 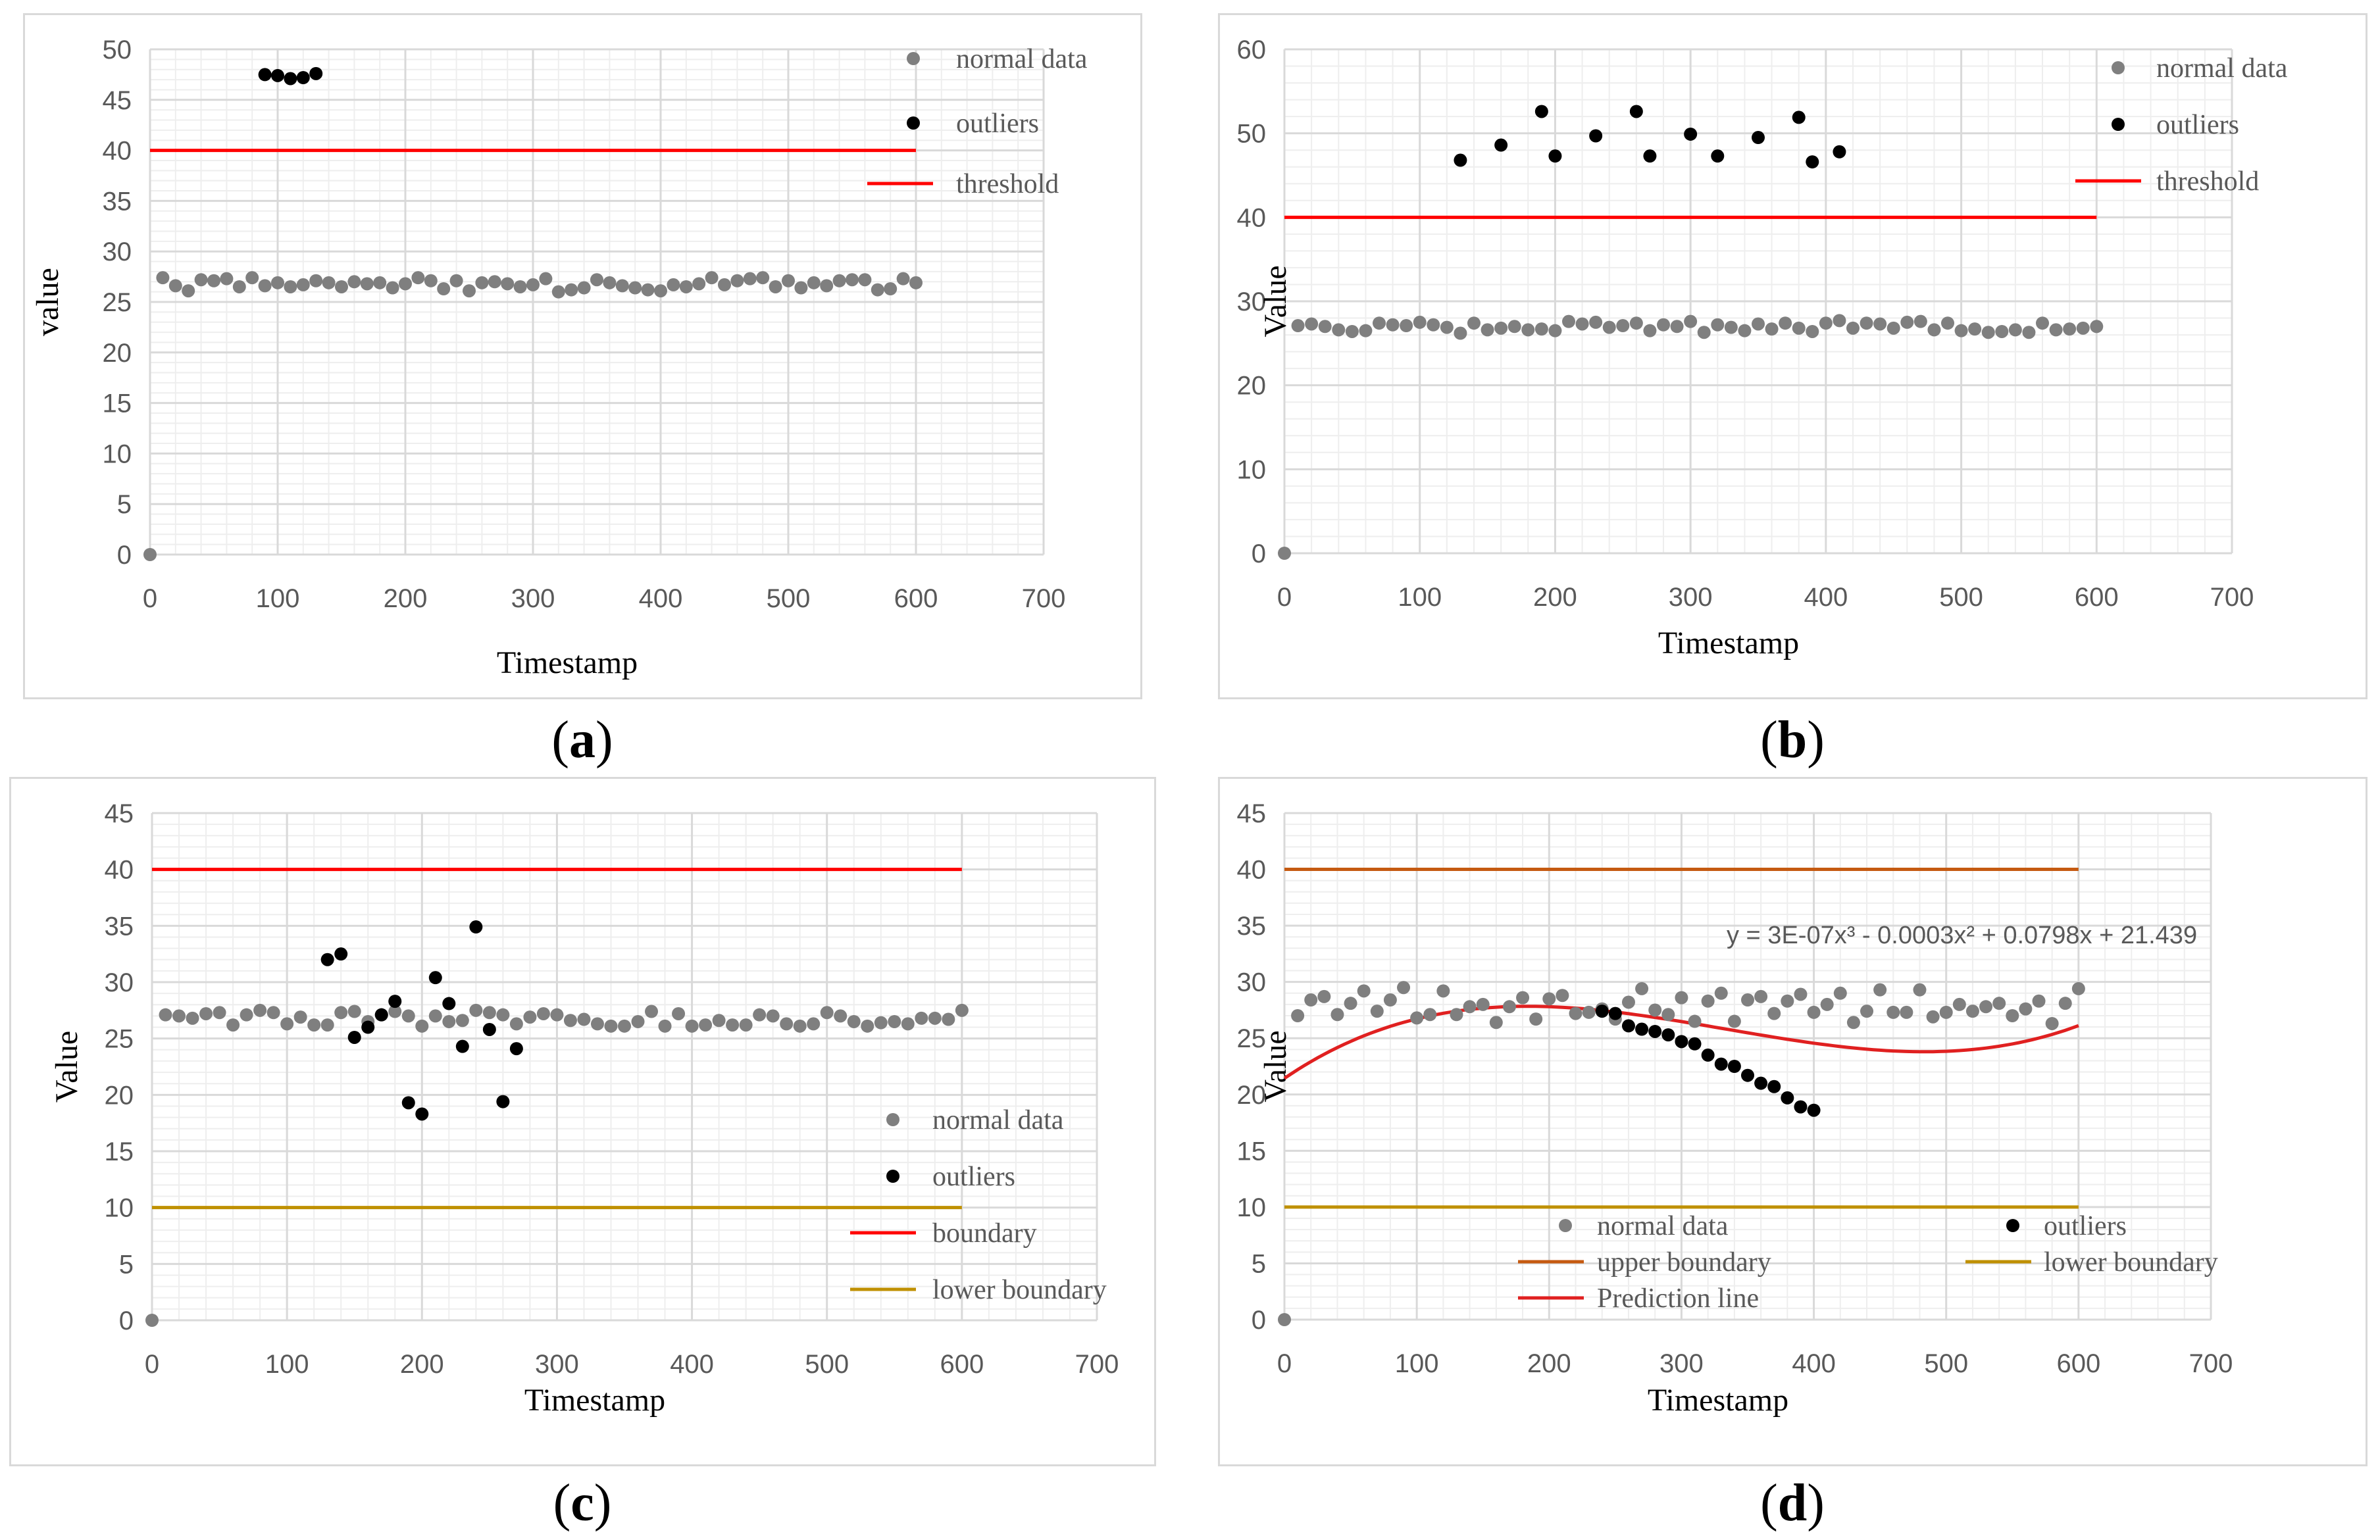 I want to click on y-tick-label: 5, so click(x=1259, y=1263).